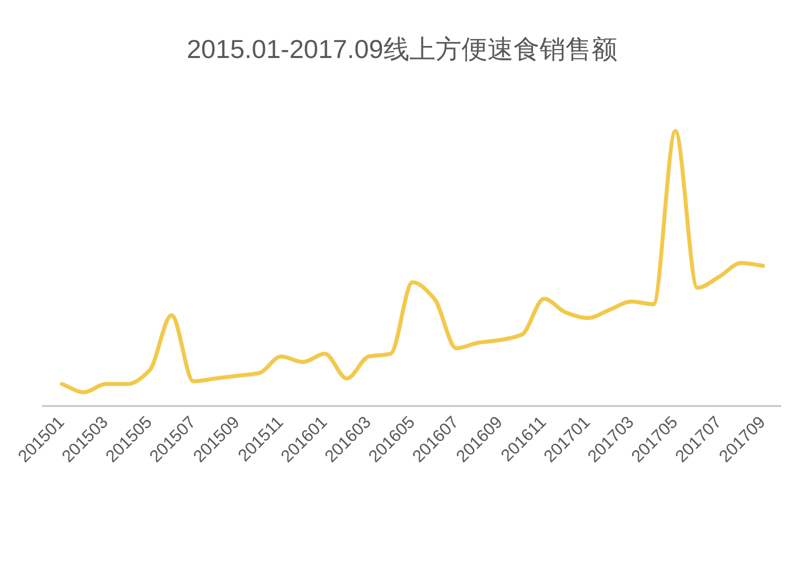 The image size is (804, 572). Describe the element at coordinates (402, 49) in the screenshot. I see `chart-title: 2015.01-2017.09线上方便速食销售额` at that location.